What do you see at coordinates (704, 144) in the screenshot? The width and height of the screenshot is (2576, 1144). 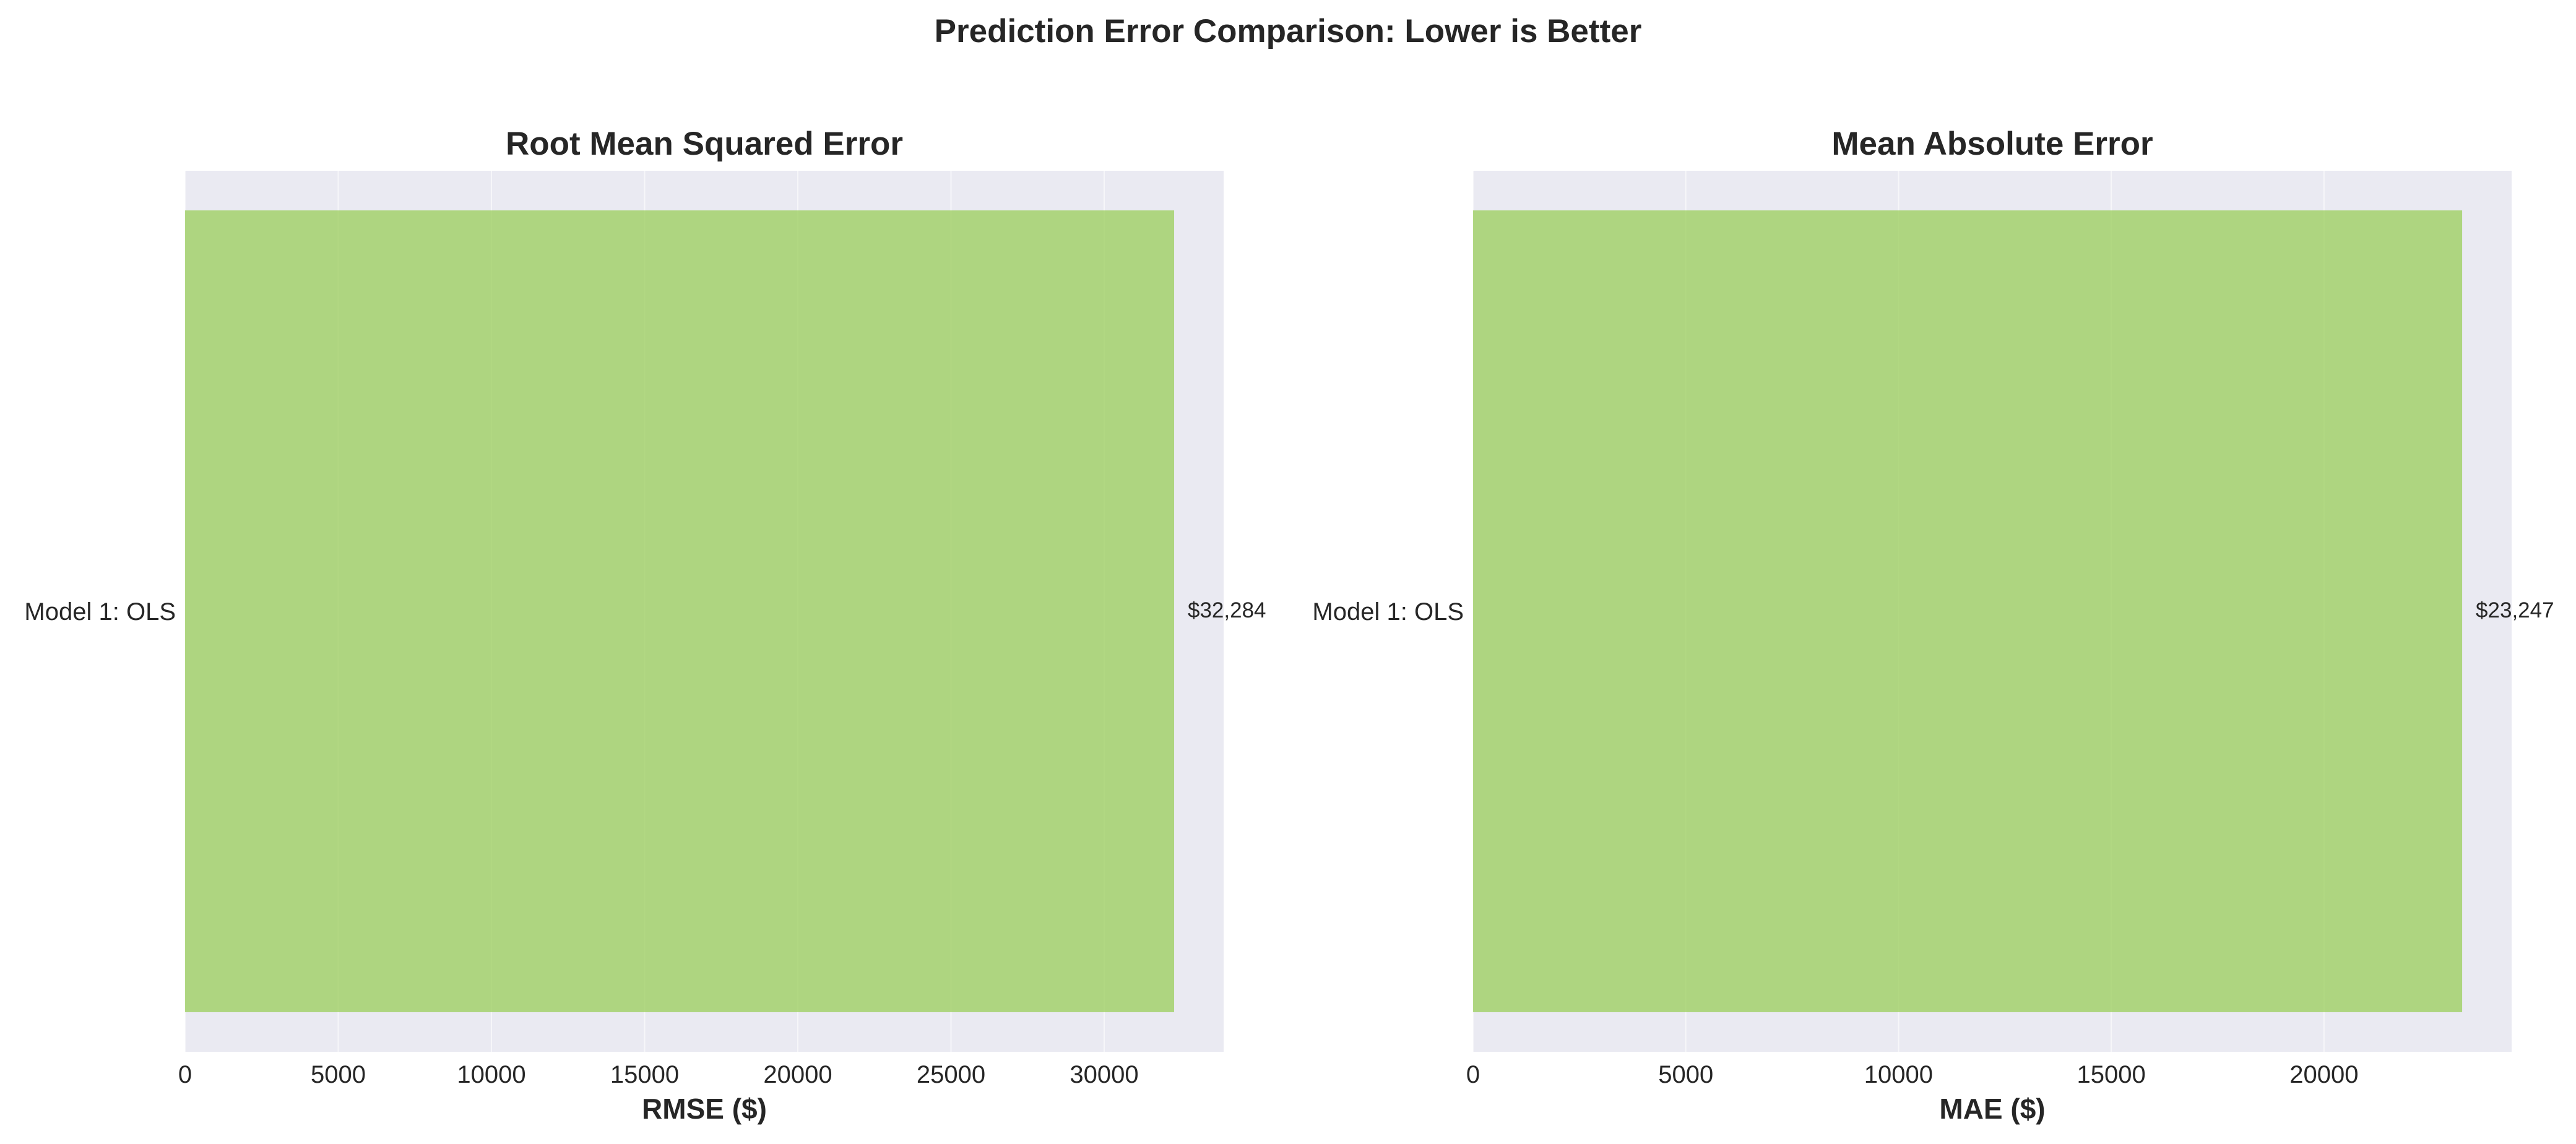 I see `rmse-panel-title: Root Mean Squared Error` at bounding box center [704, 144].